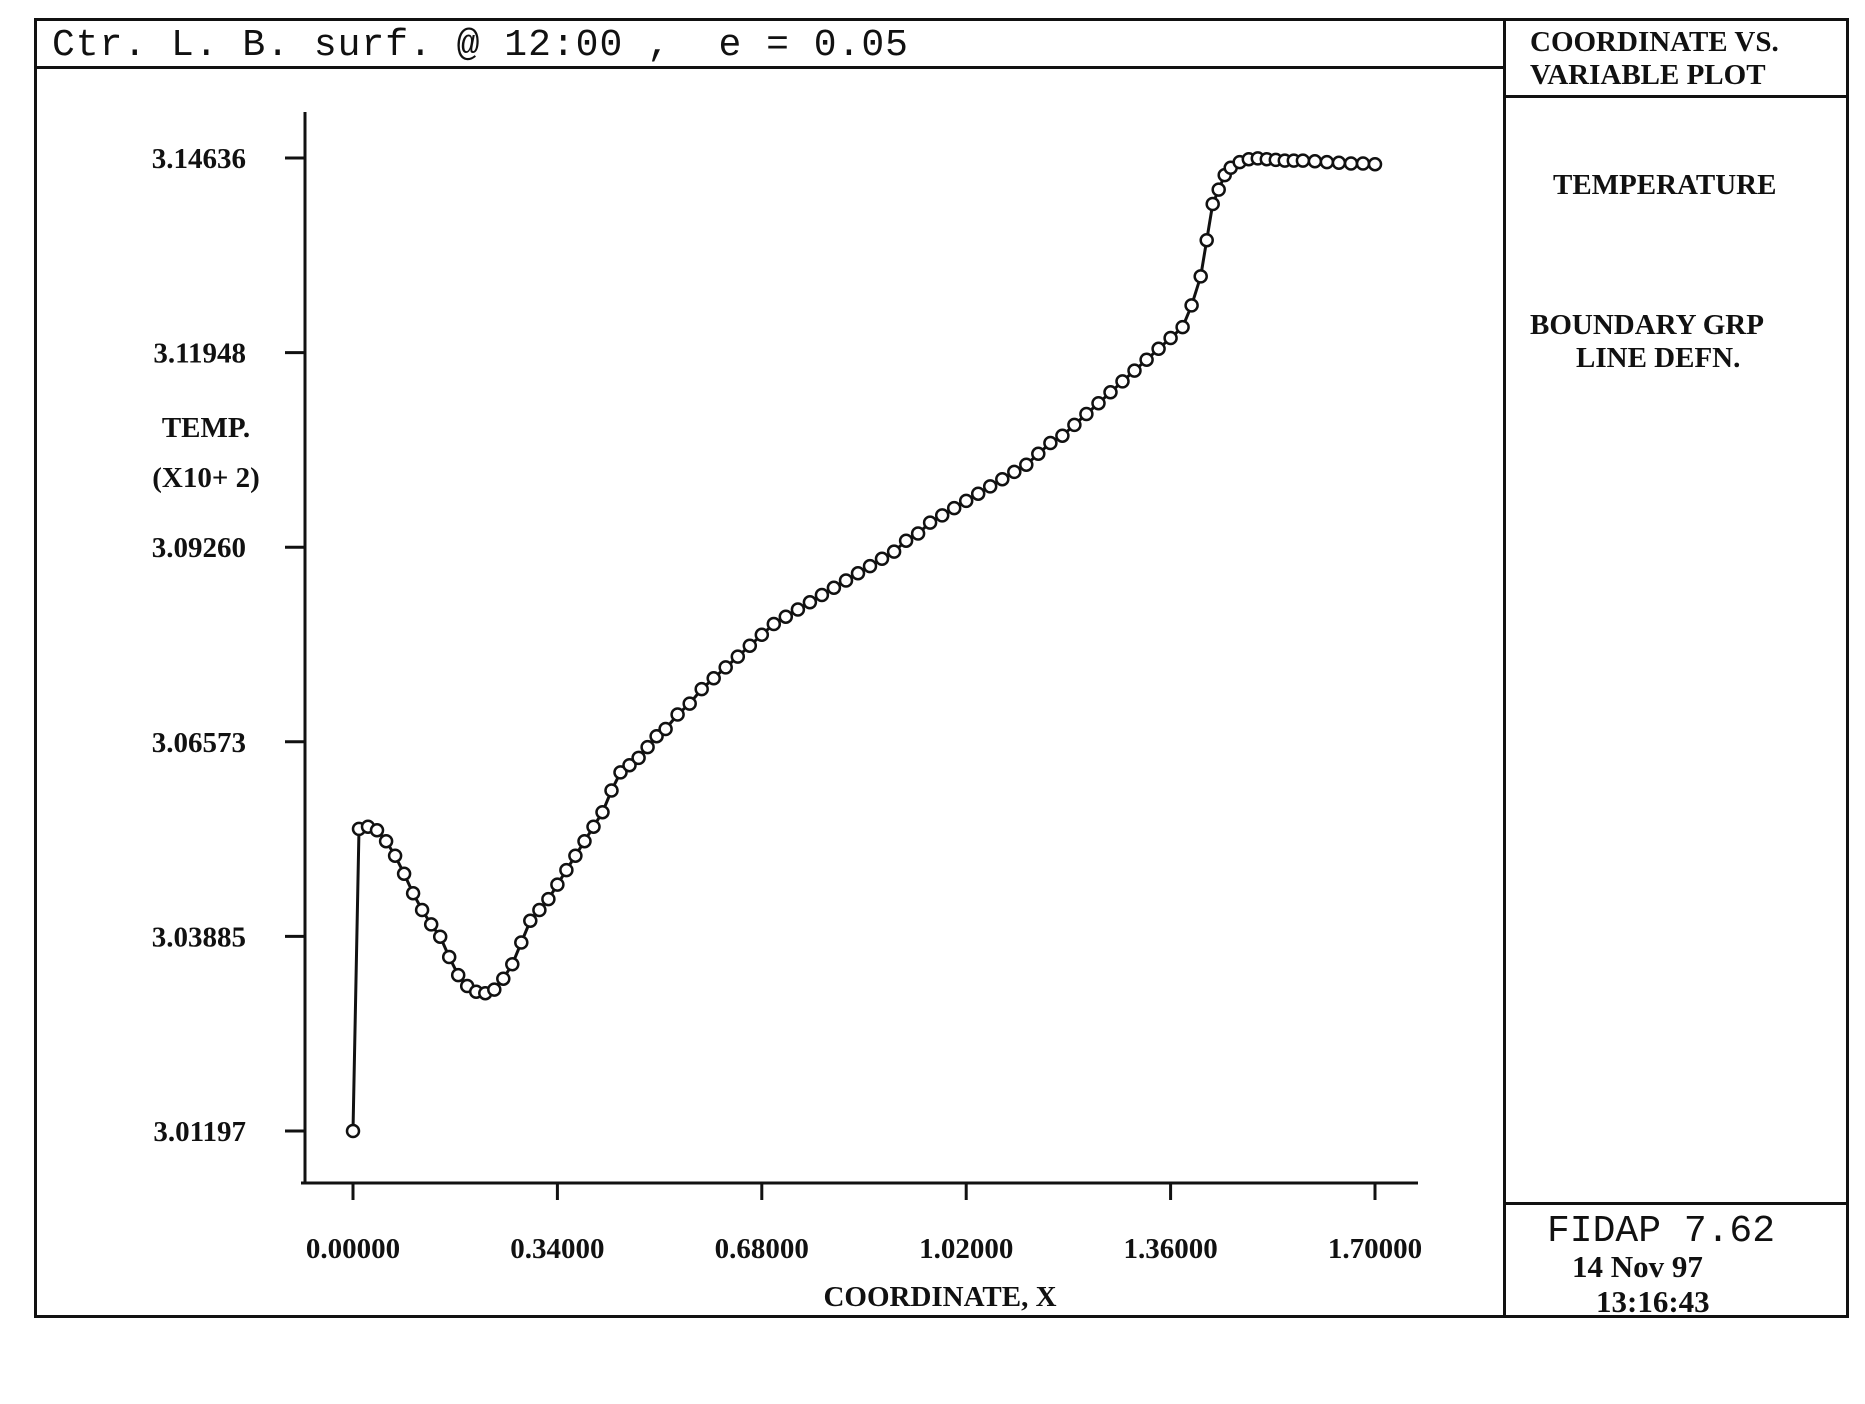 Image resolution: width=1865 pixels, height=1404 pixels. What do you see at coordinates (770, 67) in the screenshot?
I see `title-divider` at bounding box center [770, 67].